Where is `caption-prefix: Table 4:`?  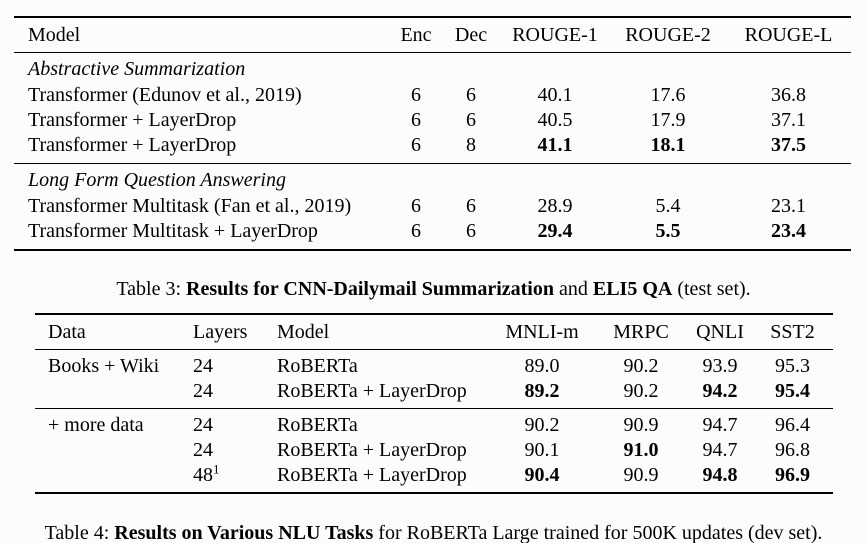
caption-prefix: Table 4: is located at coordinates (79, 532).